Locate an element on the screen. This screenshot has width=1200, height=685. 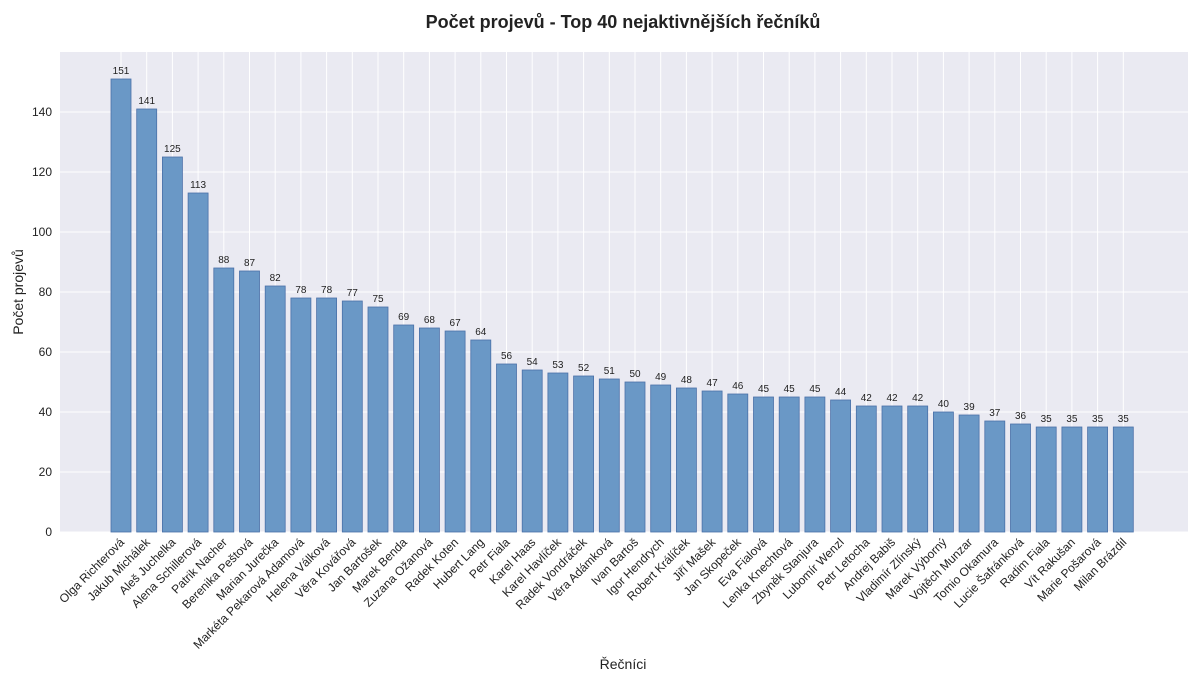
value-label: 36 is located at coordinates (1021, 416).